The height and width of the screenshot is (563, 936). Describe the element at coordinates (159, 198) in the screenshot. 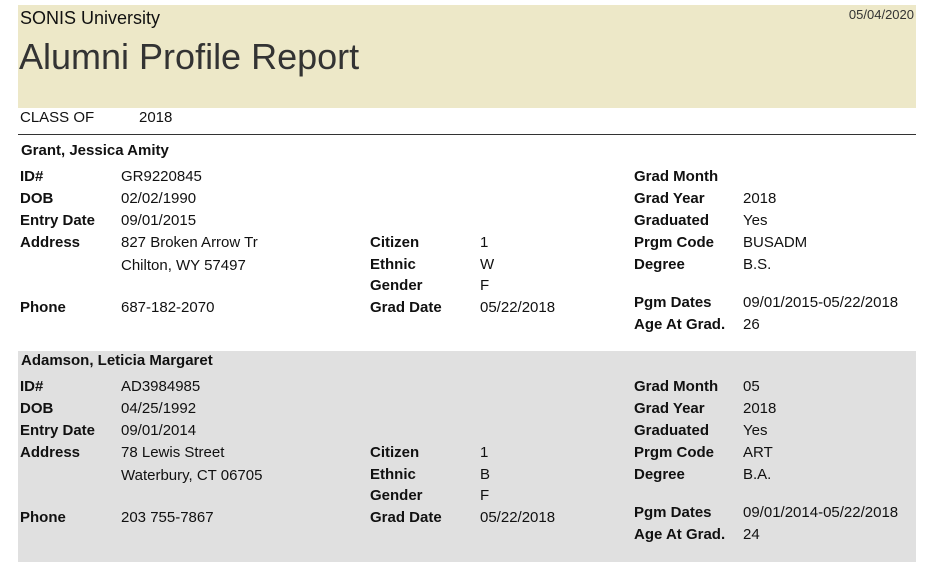

I see `dob-value: 02/02/1990` at that location.